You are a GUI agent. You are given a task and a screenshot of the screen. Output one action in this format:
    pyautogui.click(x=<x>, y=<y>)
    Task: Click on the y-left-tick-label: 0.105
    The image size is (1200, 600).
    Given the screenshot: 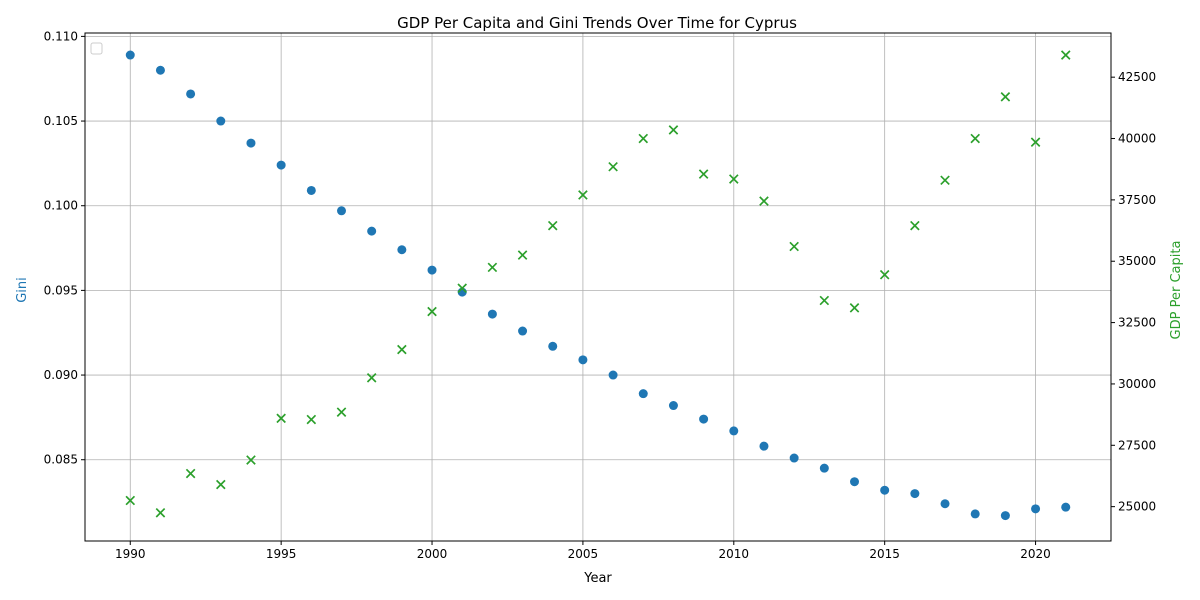 What is the action you would take?
    pyautogui.click(x=61, y=121)
    